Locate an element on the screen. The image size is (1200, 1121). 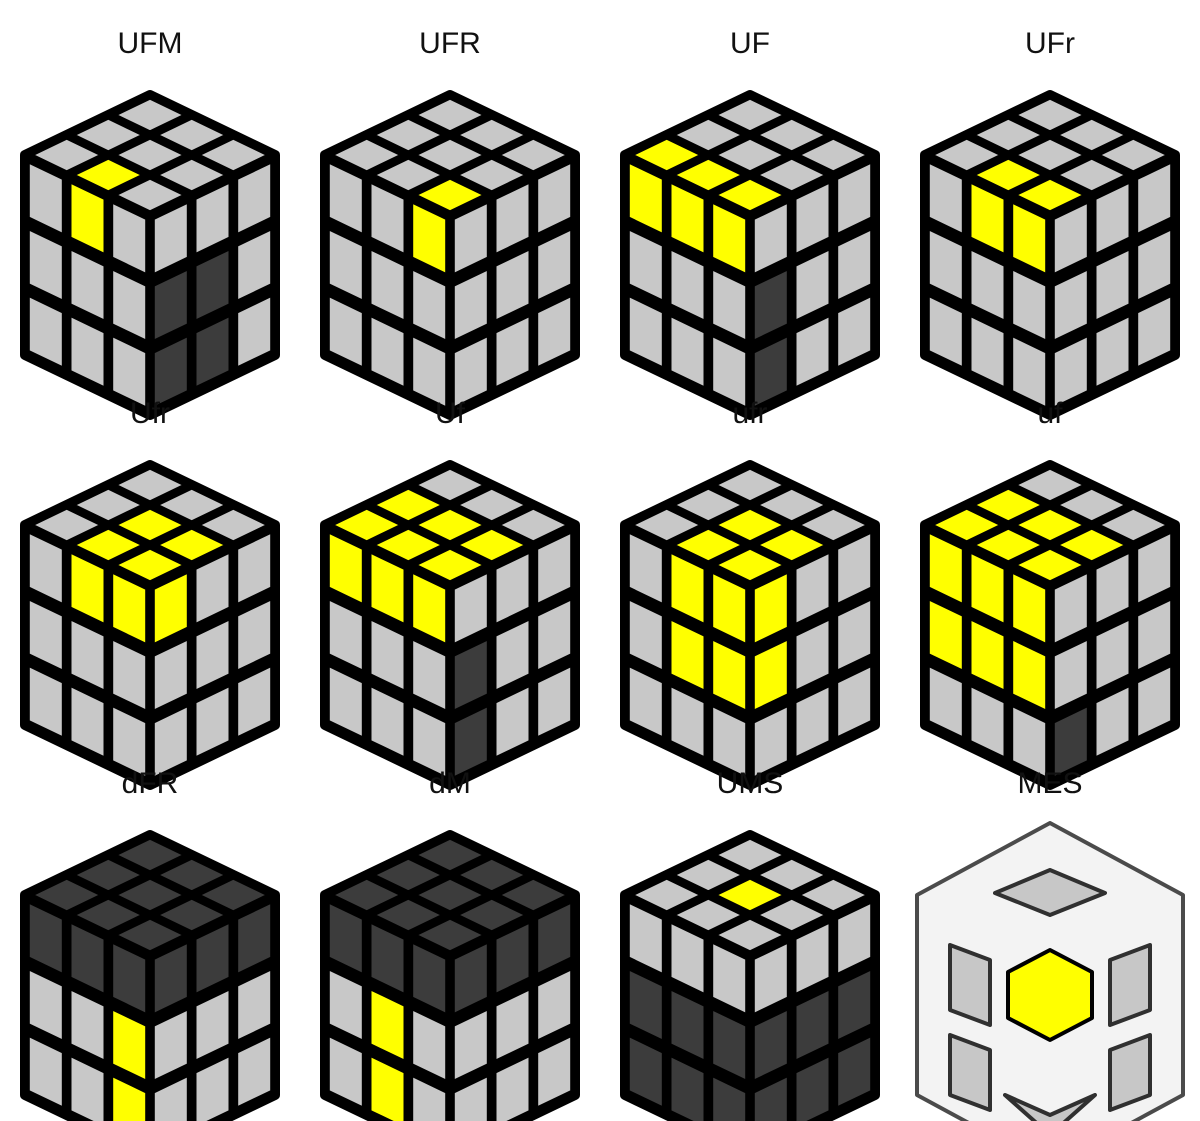
cube-cell-ufr: ufr is located at coordinates (750, 580).